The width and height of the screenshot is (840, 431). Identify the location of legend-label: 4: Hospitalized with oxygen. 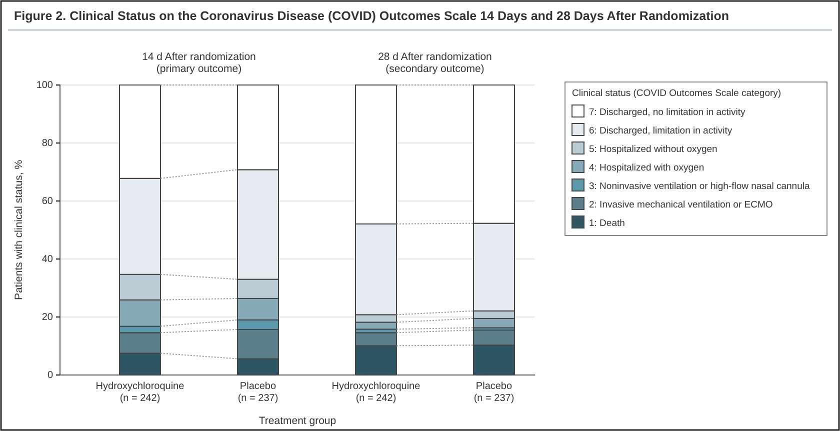
(646, 168).